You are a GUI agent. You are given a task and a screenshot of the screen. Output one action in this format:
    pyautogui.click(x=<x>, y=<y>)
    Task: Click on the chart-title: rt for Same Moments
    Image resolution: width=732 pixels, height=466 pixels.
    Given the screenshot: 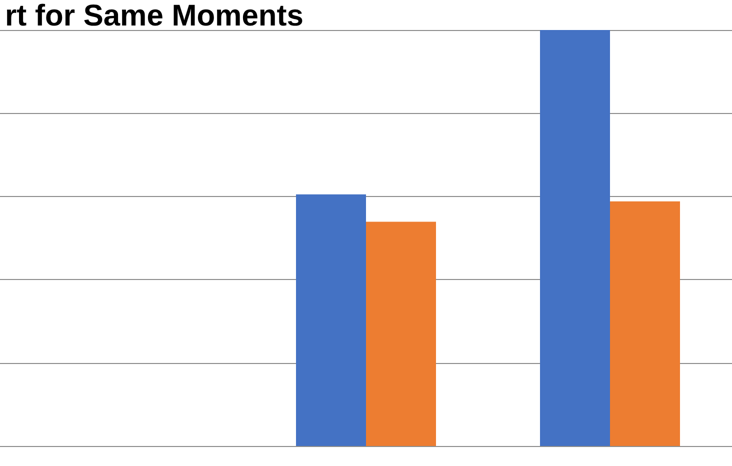 What is the action you would take?
    pyautogui.click(x=154, y=16)
    